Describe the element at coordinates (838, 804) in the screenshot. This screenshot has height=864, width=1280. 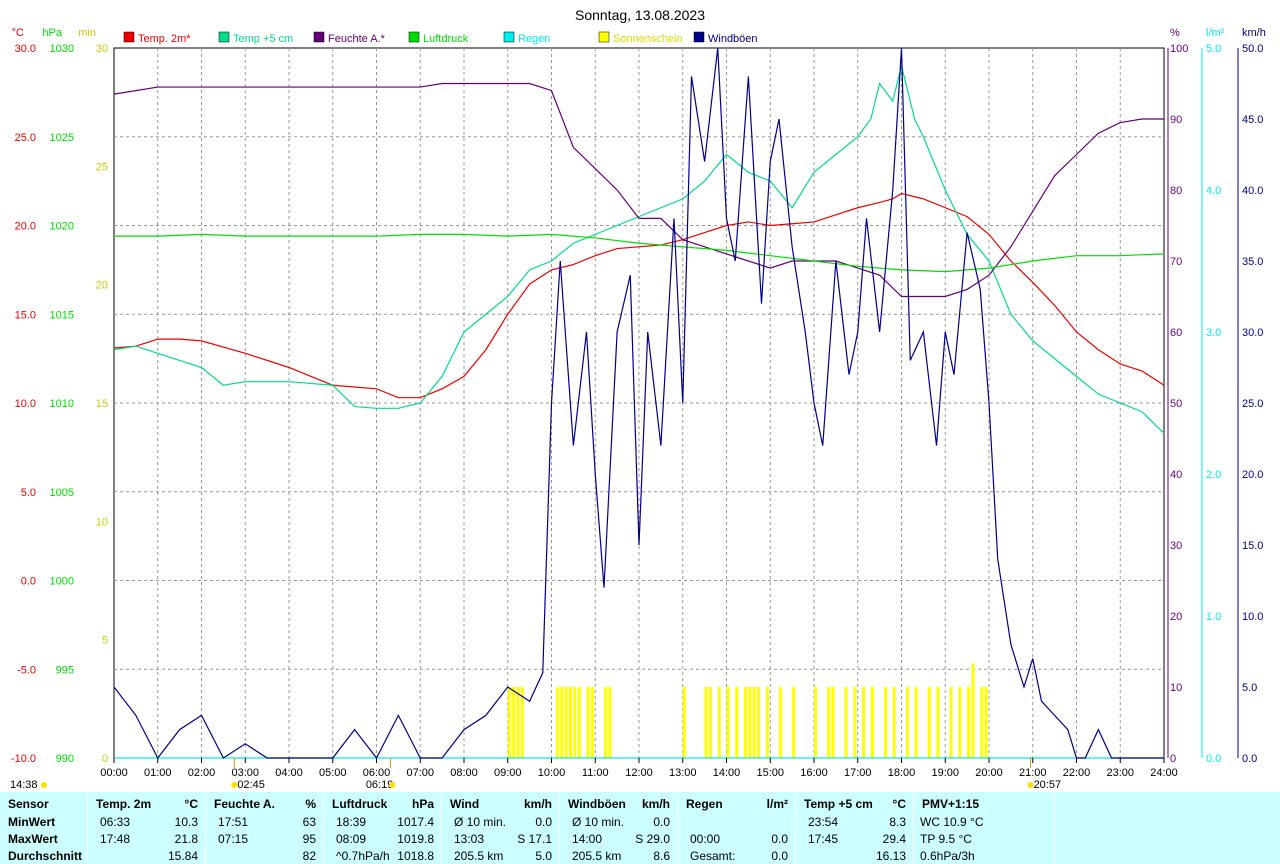
I see `stats-header: Temp +5 cm` at that location.